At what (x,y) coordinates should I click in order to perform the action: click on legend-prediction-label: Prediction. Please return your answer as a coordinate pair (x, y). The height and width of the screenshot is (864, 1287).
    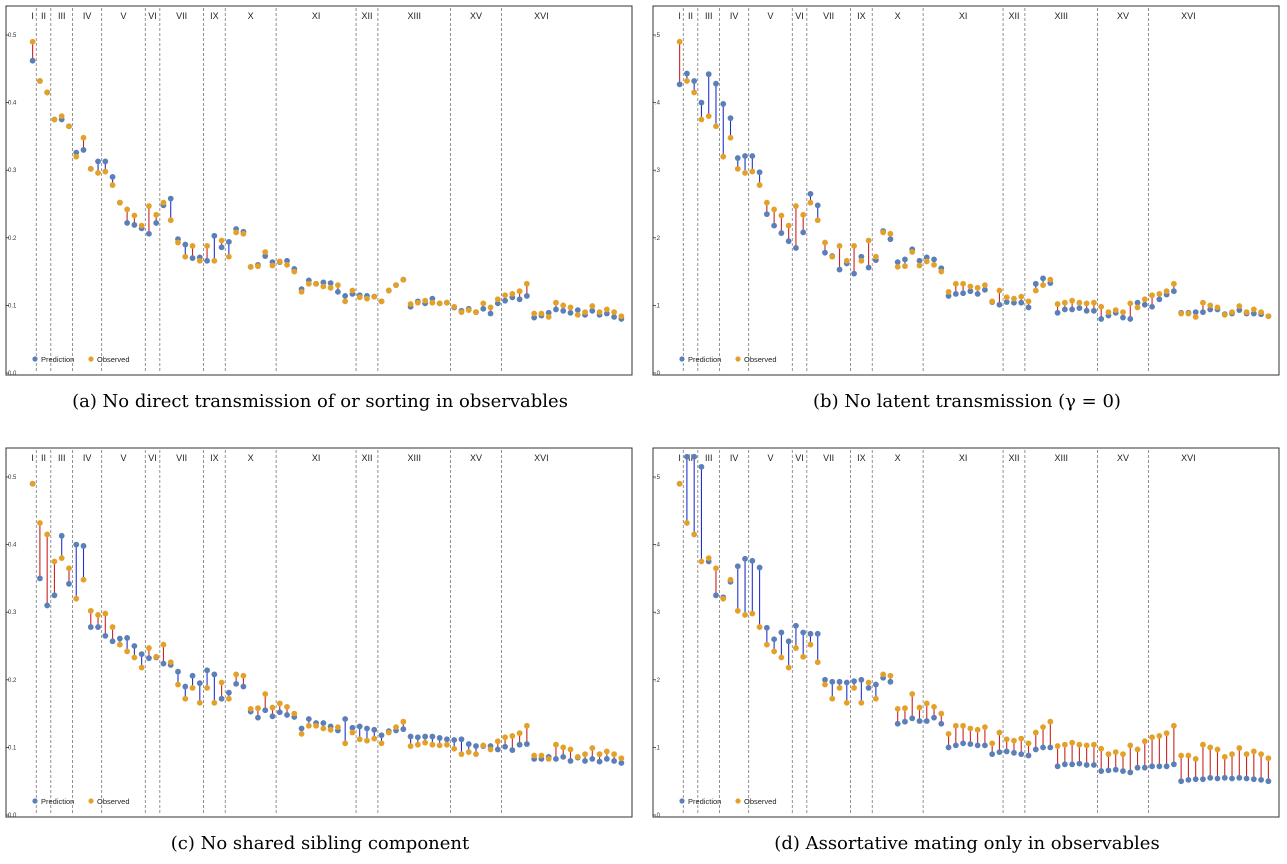
    Looking at the image, I should click on (57, 359).